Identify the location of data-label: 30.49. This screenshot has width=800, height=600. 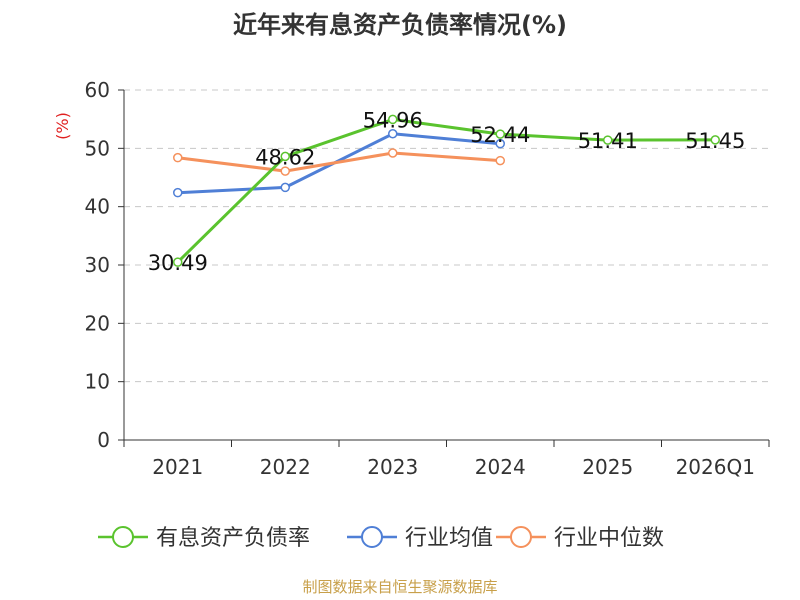
(178, 263).